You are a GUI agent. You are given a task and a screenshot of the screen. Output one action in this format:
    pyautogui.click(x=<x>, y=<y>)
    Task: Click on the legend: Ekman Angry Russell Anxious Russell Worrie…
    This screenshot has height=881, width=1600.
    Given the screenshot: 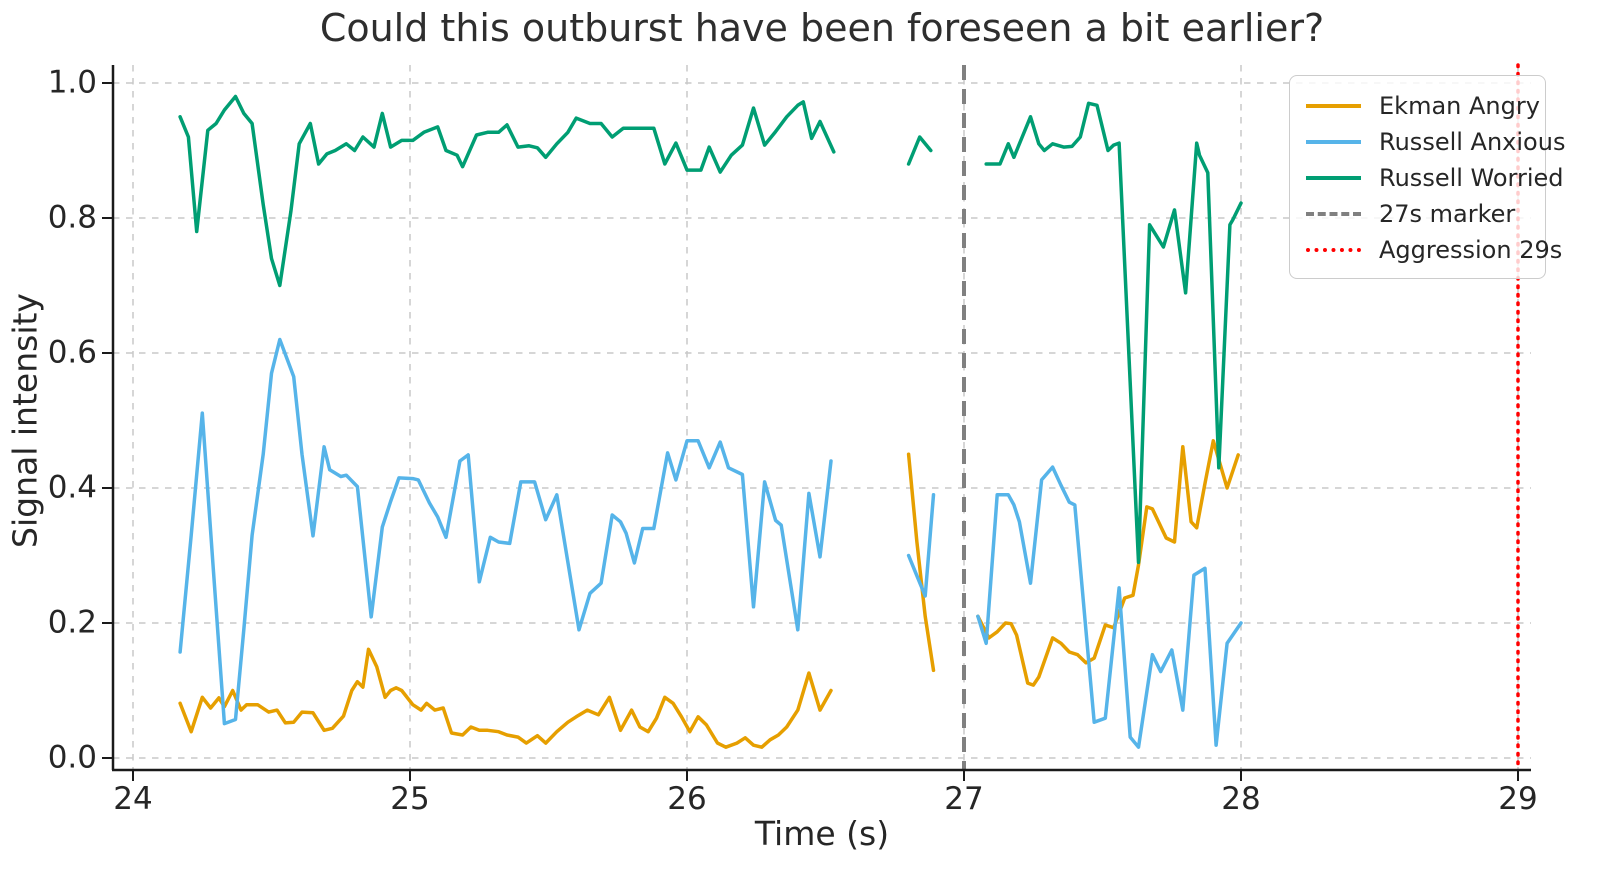 What is the action you would take?
    pyautogui.click(x=1427, y=177)
    